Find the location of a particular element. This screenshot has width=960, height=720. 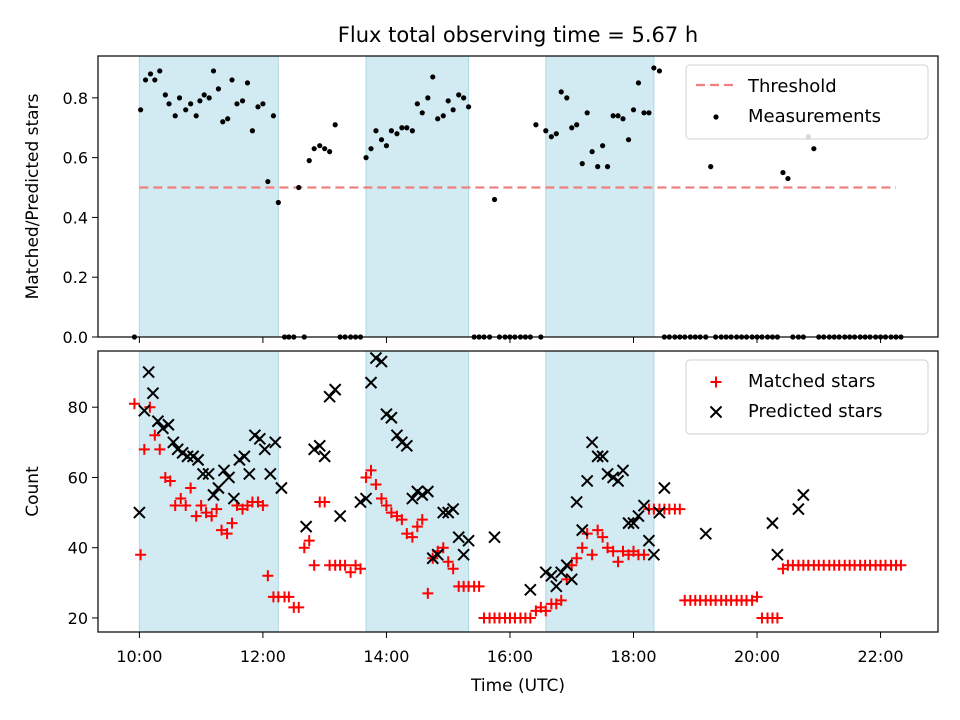

y-tick-label: 0.0 is located at coordinates (75, 337).